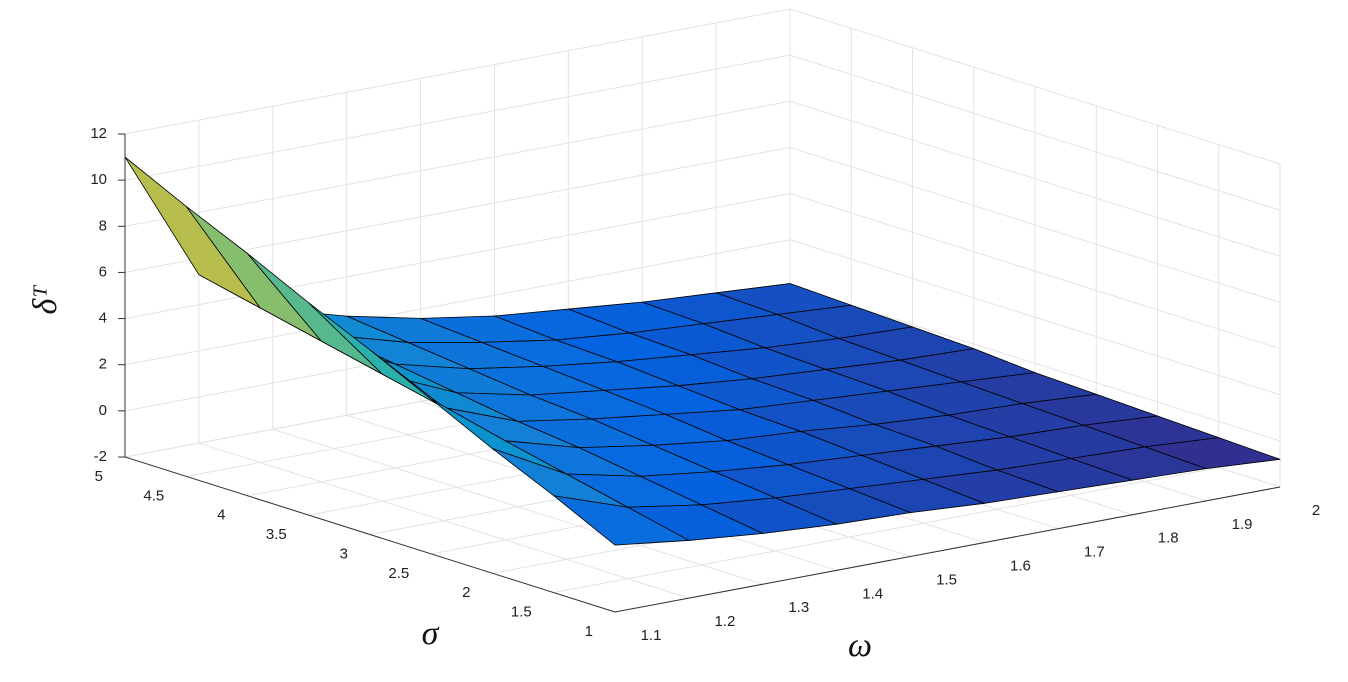 This screenshot has width=1348, height=682. I want to click on y-tick-label: 2.5, so click(398, 573).